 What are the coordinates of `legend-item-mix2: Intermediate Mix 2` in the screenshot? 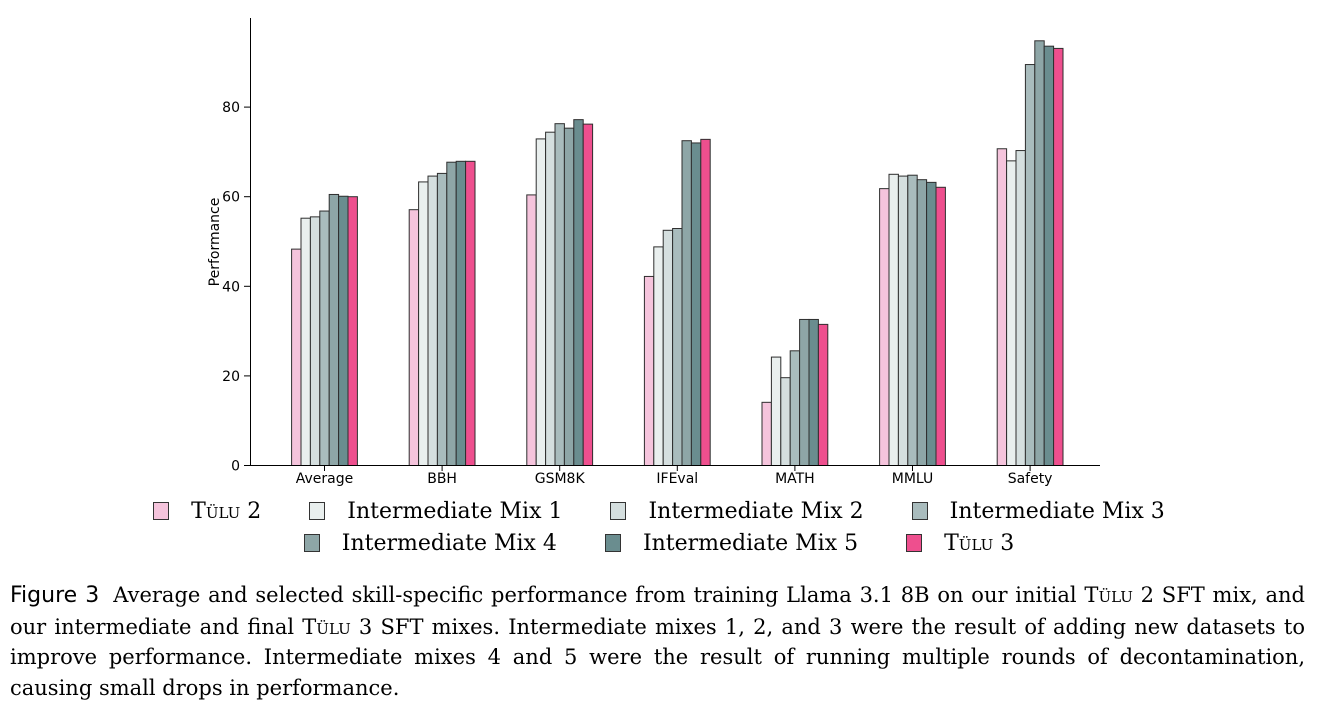 It's located at (737, 511).